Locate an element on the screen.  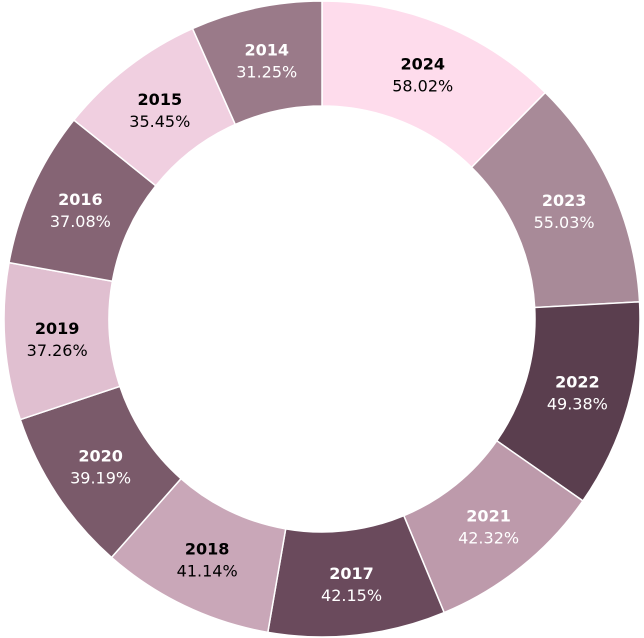
slice-label-value-2014: 31.25% is located at coordinates (266, 71).